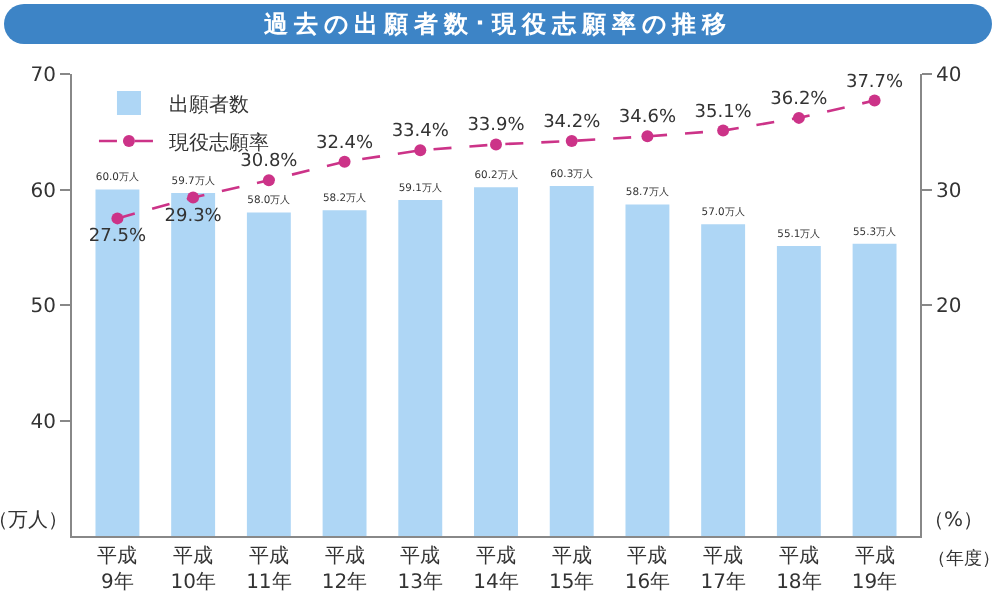 Image resolution: width=1000 pixels, height=600 pixels. What do you see at coordinates (496, 569) in the screenshot?
I see `x-tick-label: 平成 14年` at bounding box center [496, 569].